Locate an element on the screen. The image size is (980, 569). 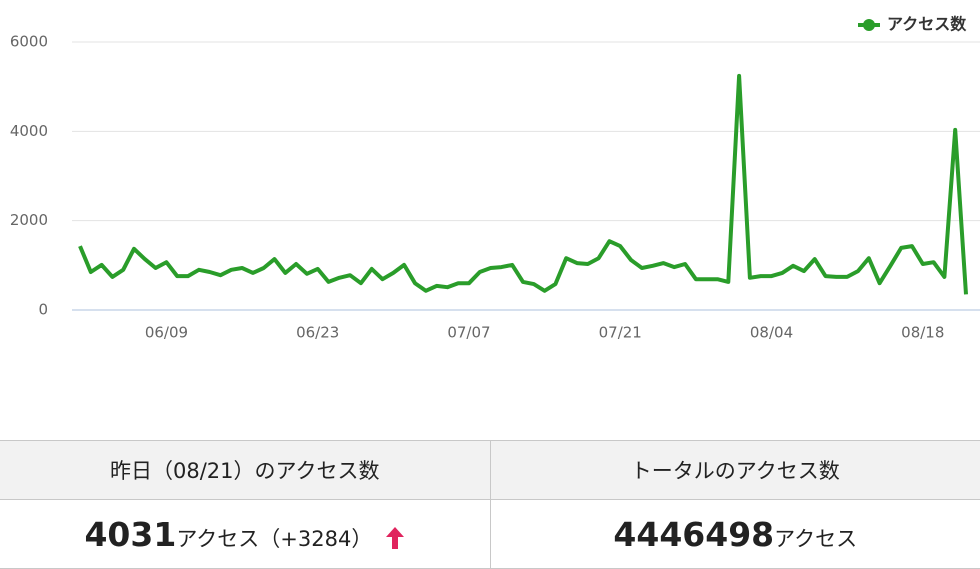
x-tick-label: 07/07 is located at coordinates (468, 333).